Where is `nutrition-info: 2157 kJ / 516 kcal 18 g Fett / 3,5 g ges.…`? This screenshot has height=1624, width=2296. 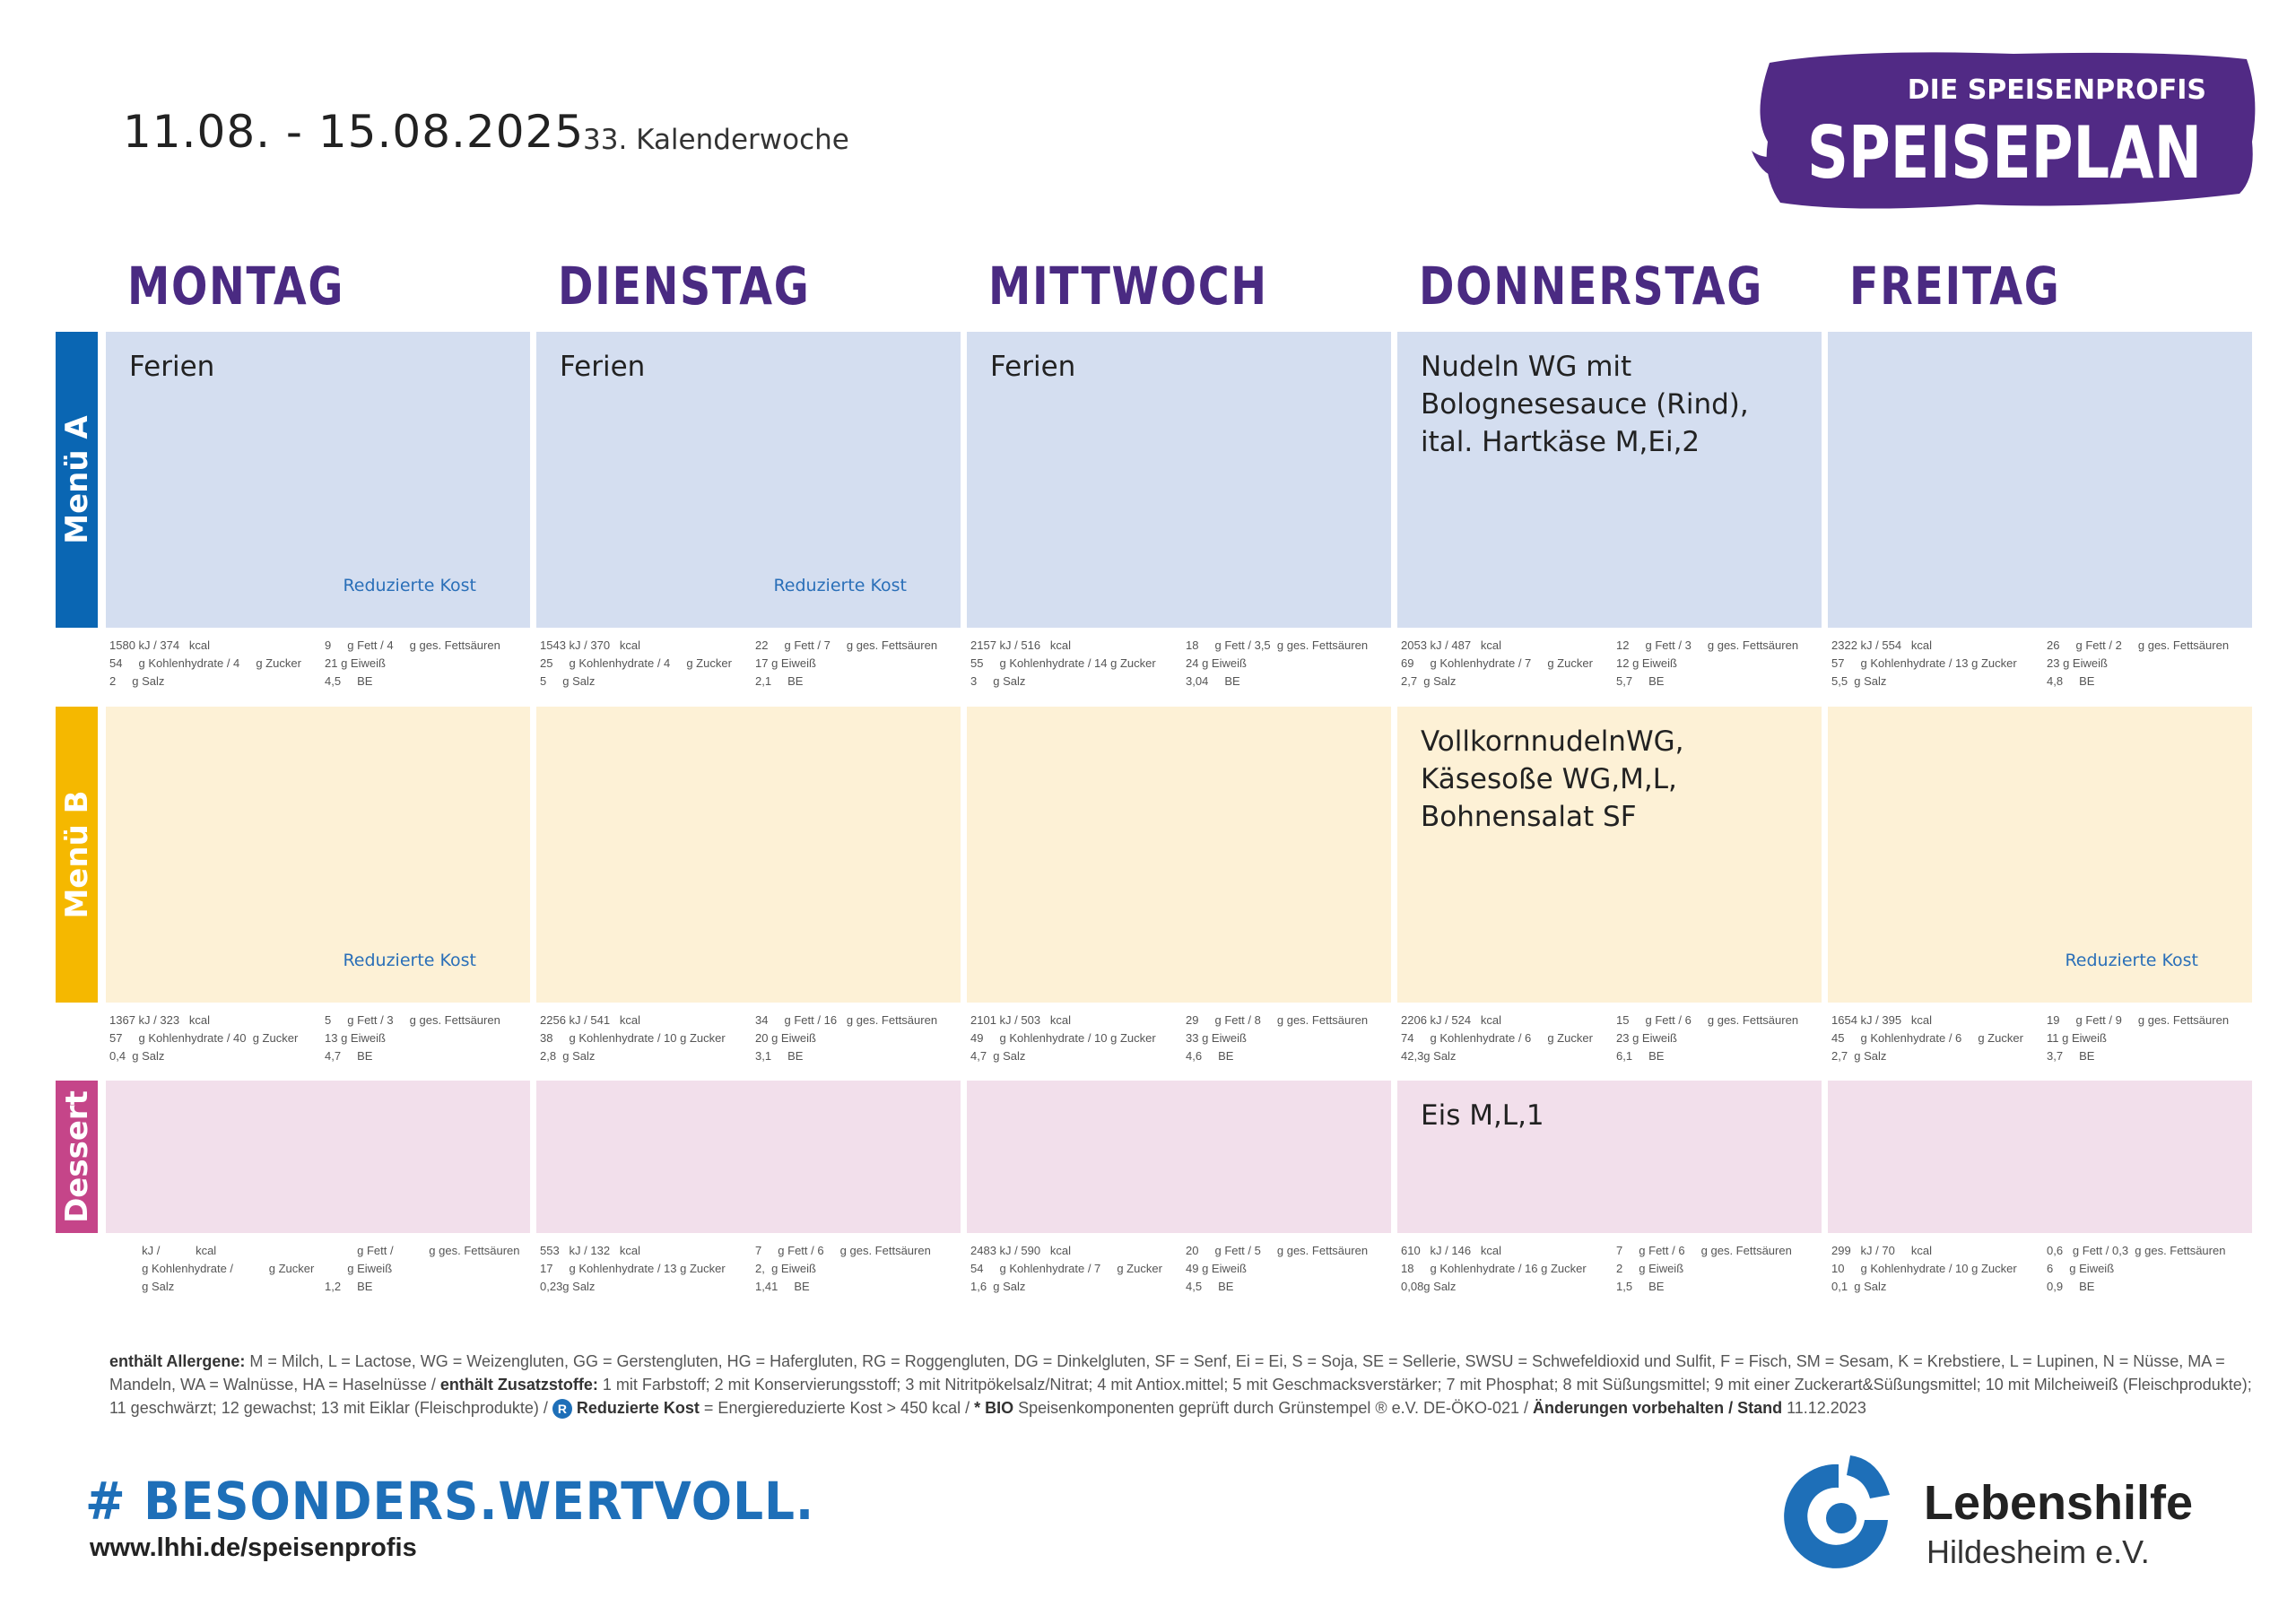
nutrition-info: 2157 kJ / 516 kcal 18 g Fett / 3,5 g ges.… is located at coordinates (1178, 664).